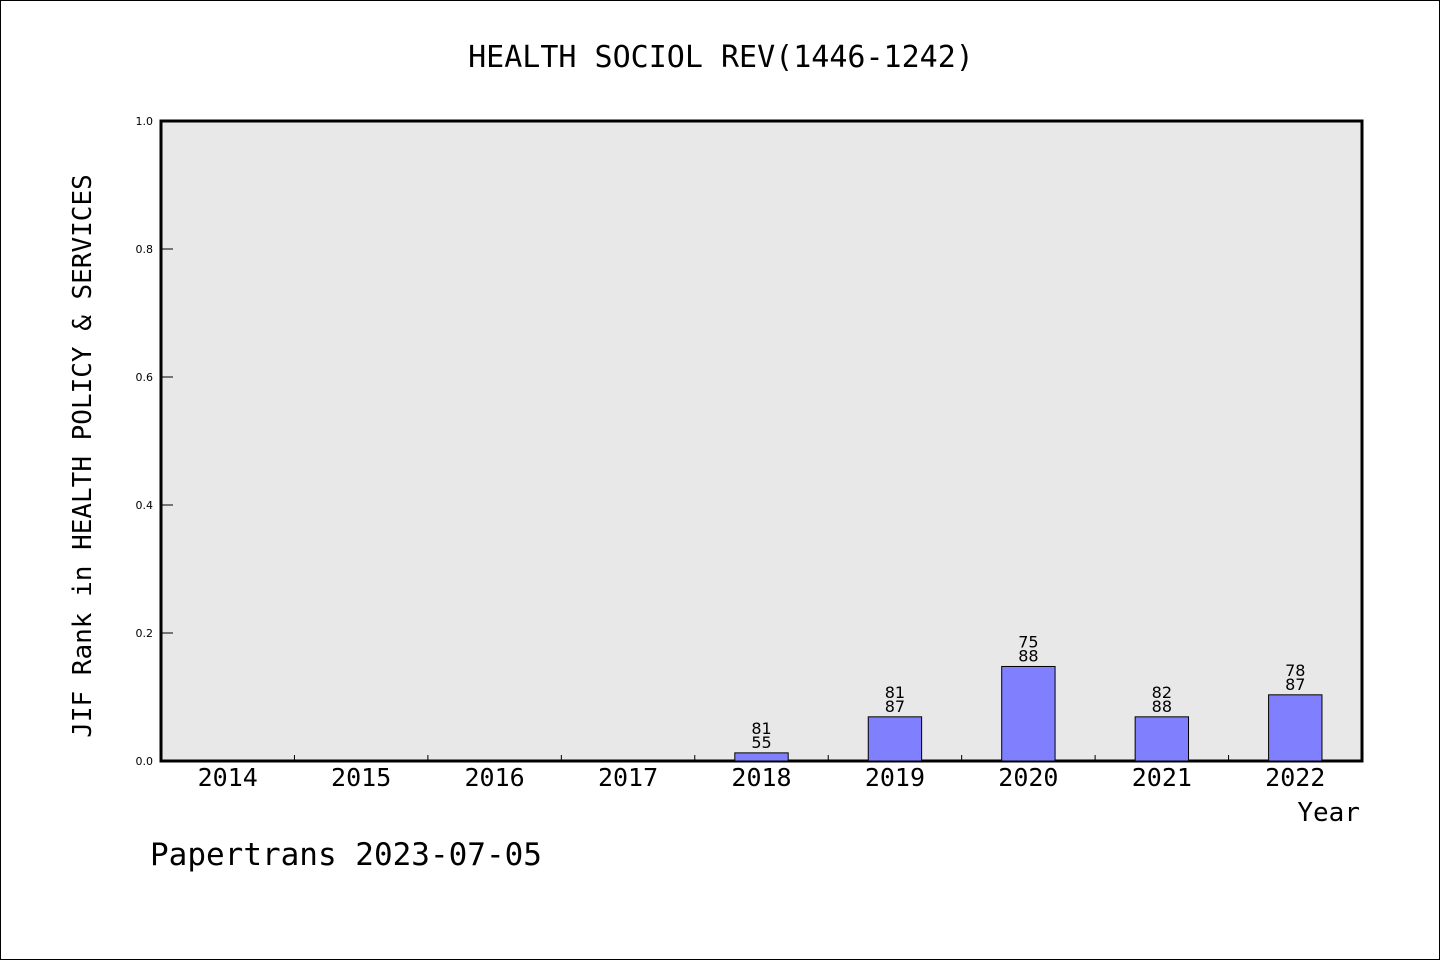 The width and height of the screenshot is (1440, 961). I want to click on bar-2020, so click(1028, 713).